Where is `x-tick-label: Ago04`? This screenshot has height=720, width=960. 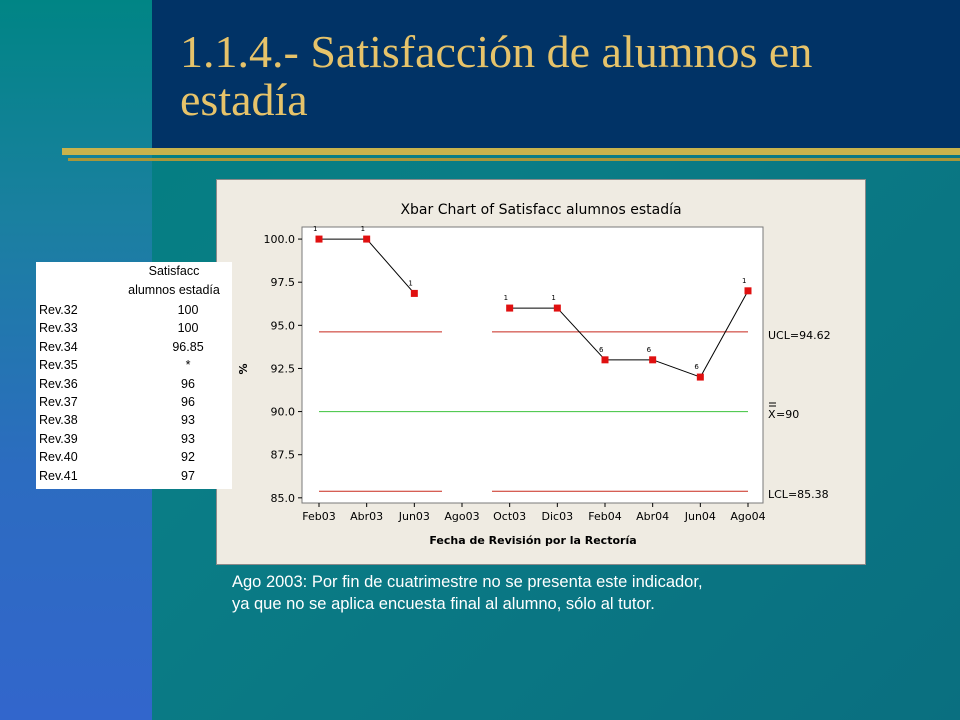 x-tick-label: Ago04 is located at coordinates (747, 516).